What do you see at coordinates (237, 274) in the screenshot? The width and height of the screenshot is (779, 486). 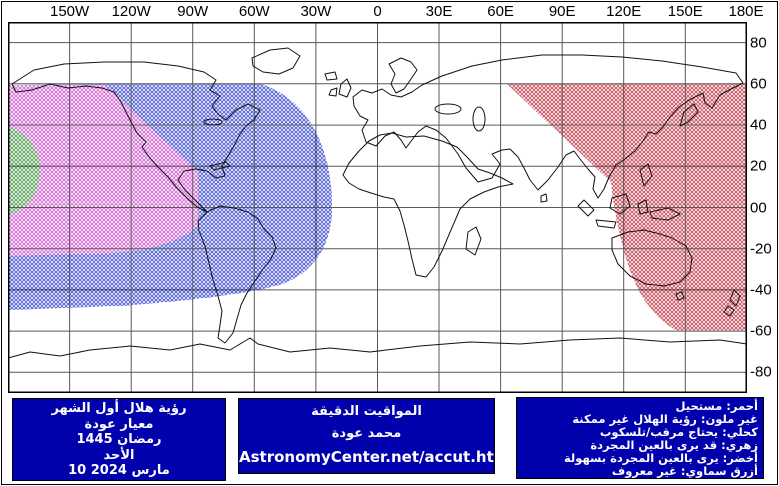 I see `south-america-outline` at bounding box center [237, 274].